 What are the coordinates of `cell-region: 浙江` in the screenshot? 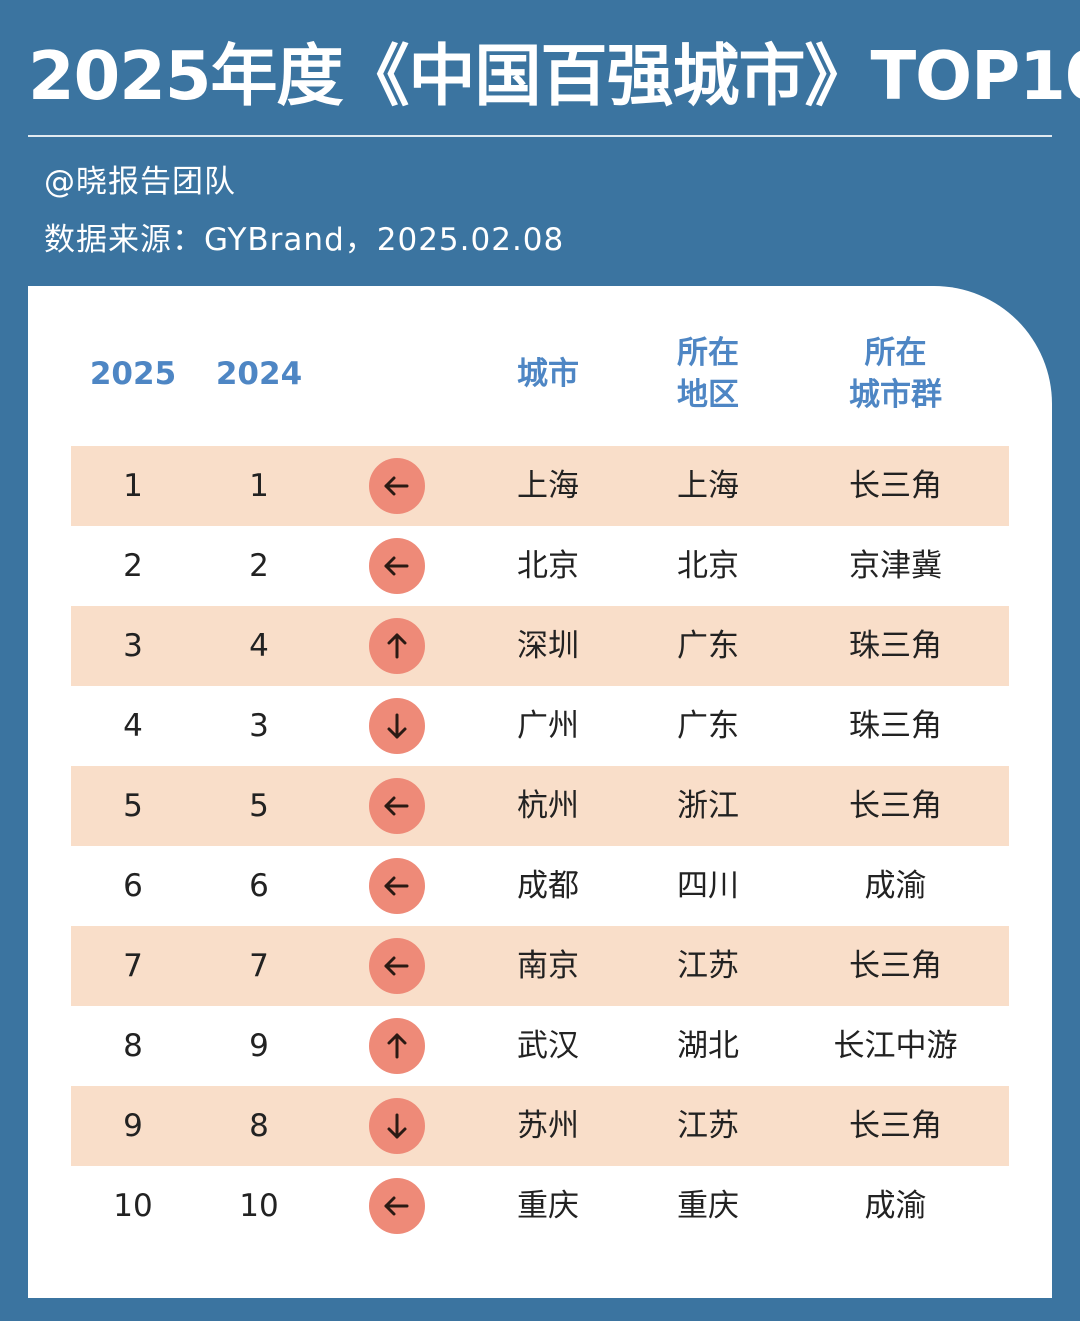 It's located at (708, 806).